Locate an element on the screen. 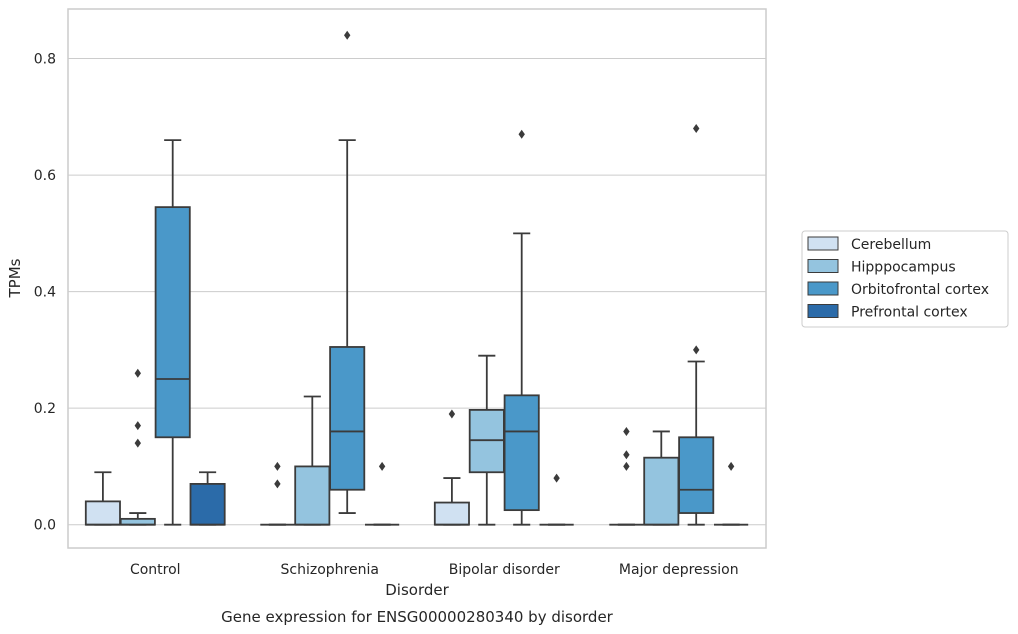 This screenshot has height=634, width=1018. x-tick-label: Bipolar disorder is located at coordinates (504, 570).